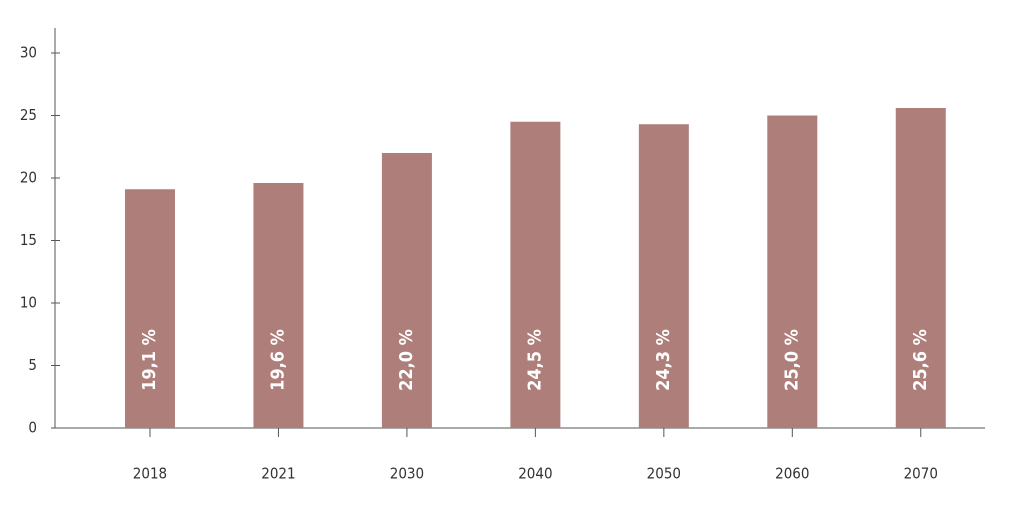 The height and width of the screenshot is (510, 1010). What do you see at coordinates (32, 365) in the screenshot?
I see `y-tick-label: 5` at bounding box center [32, 365].